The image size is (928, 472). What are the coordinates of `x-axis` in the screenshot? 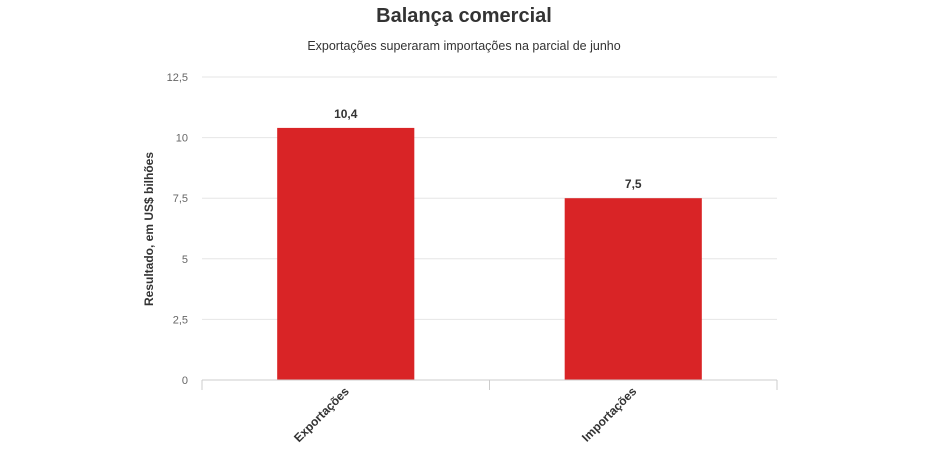 It's located at (489, 384).